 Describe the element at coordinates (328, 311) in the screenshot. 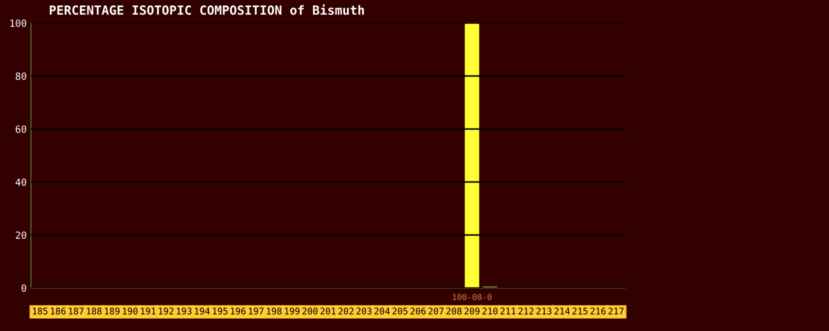

I see `x-tick-label: 201` at that location.